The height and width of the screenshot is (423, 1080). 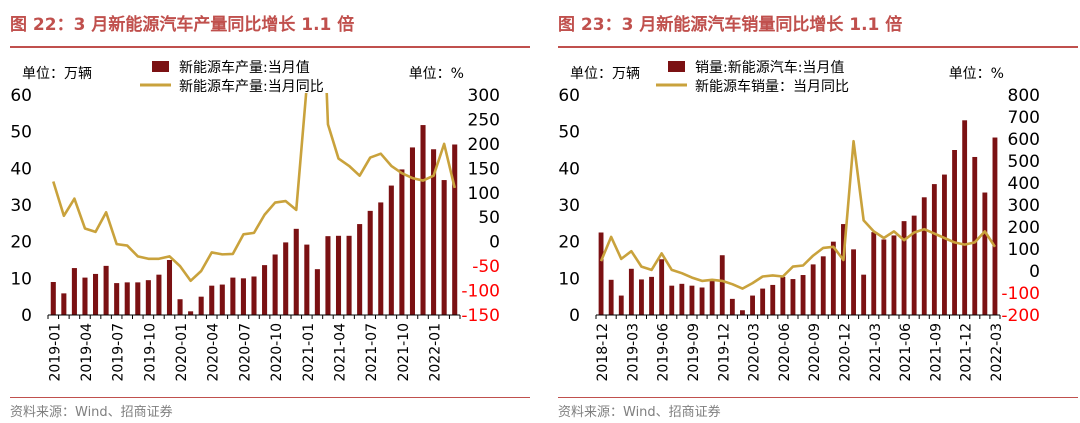 What do you see at coordinates (574, 316) in the screenshot?
I see `left-tick-label: 0` at bounding box center [574, 316].